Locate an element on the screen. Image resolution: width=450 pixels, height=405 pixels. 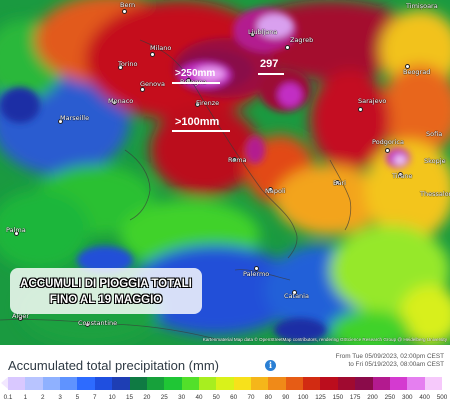
scale-tick-label: 100 is located at coordinates (303, 397).